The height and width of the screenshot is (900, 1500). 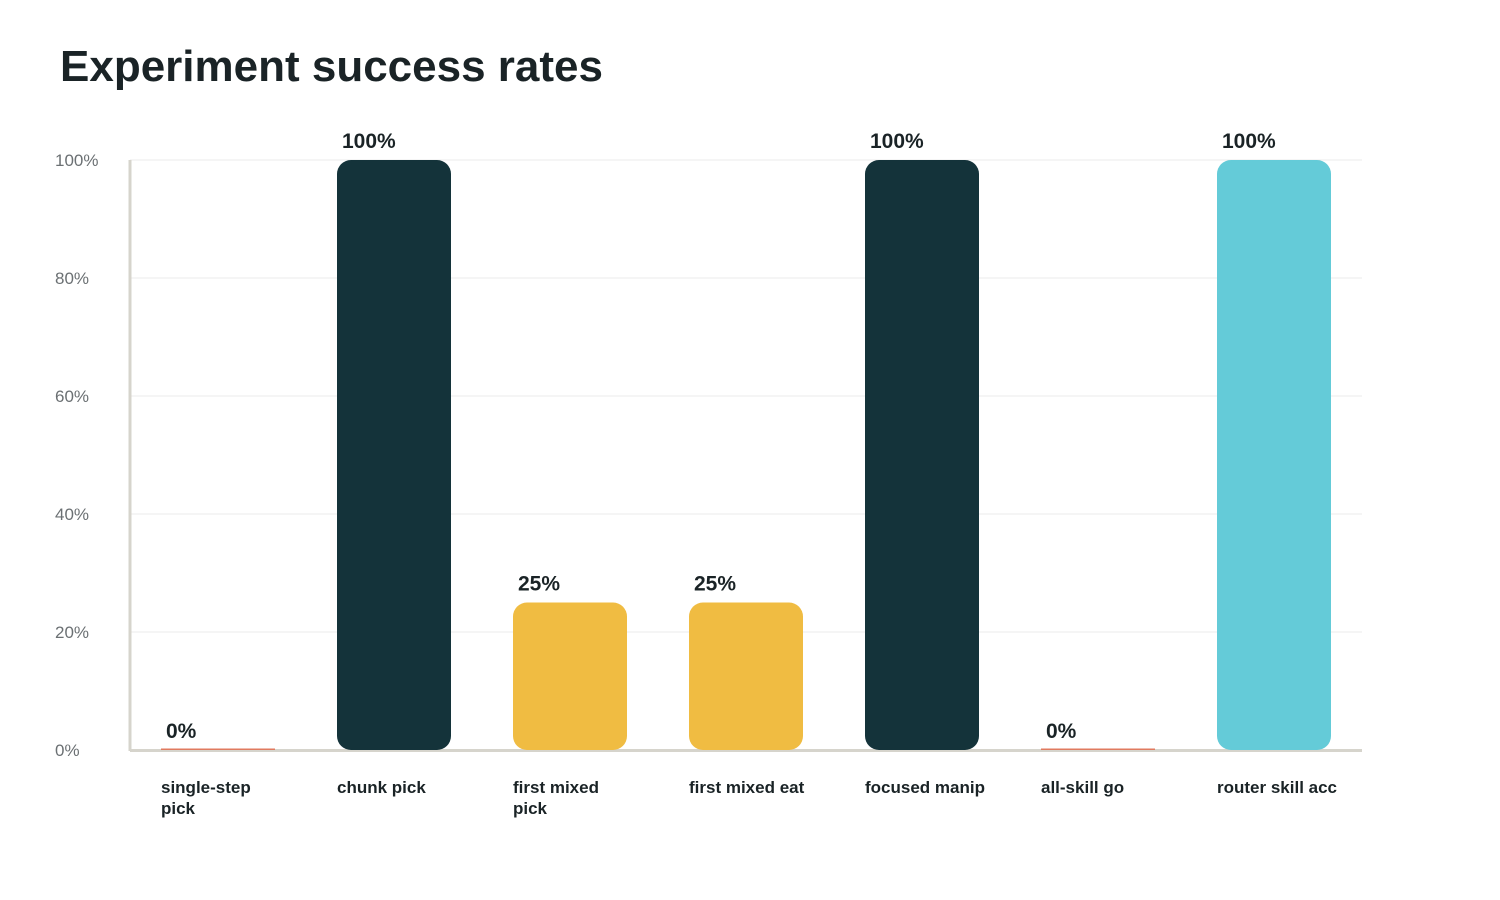 I want to click on y-tick-label: 80%, so click(x=72, y=278).